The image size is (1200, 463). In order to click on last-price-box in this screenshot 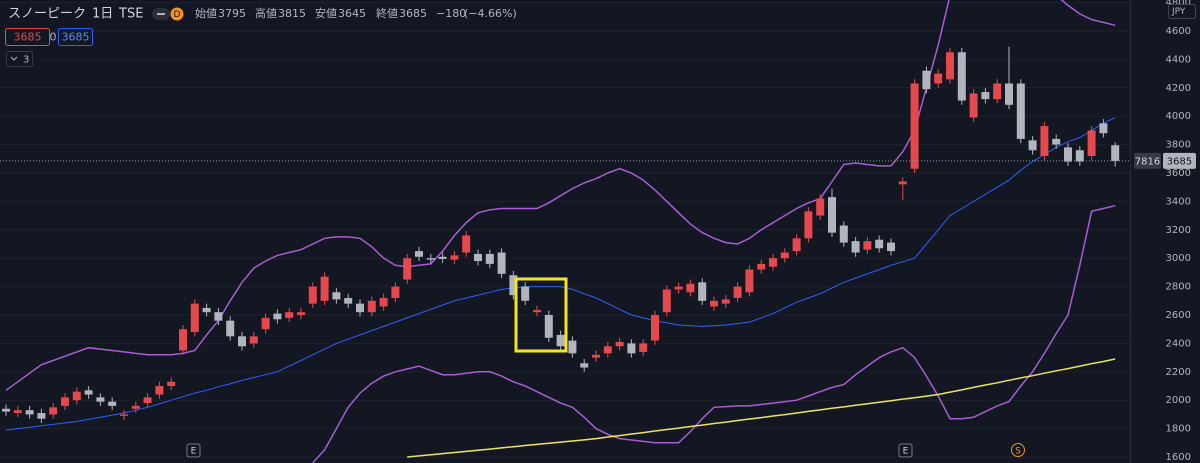, I will do `click(1179, 160)`.